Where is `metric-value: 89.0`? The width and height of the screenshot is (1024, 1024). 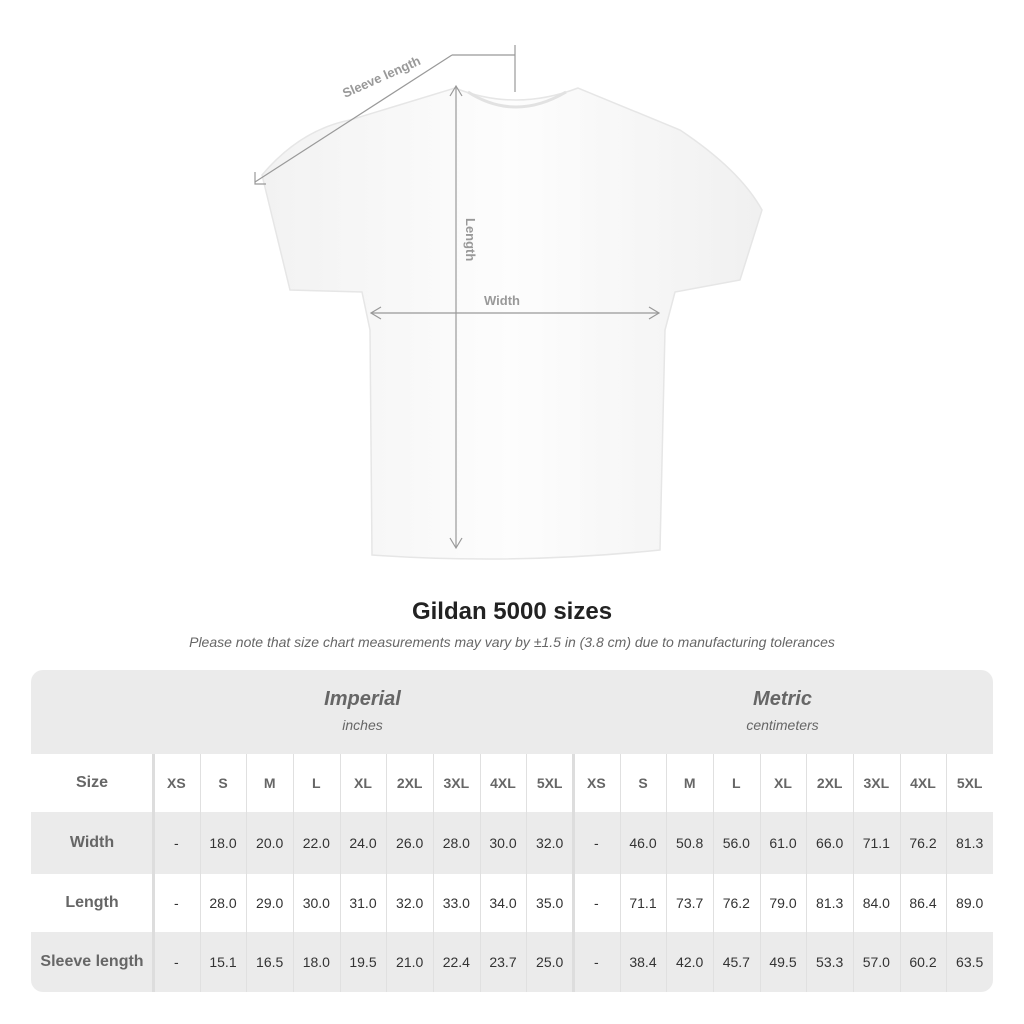 metric-value: 89.0 is located at coordinates (970, 903).